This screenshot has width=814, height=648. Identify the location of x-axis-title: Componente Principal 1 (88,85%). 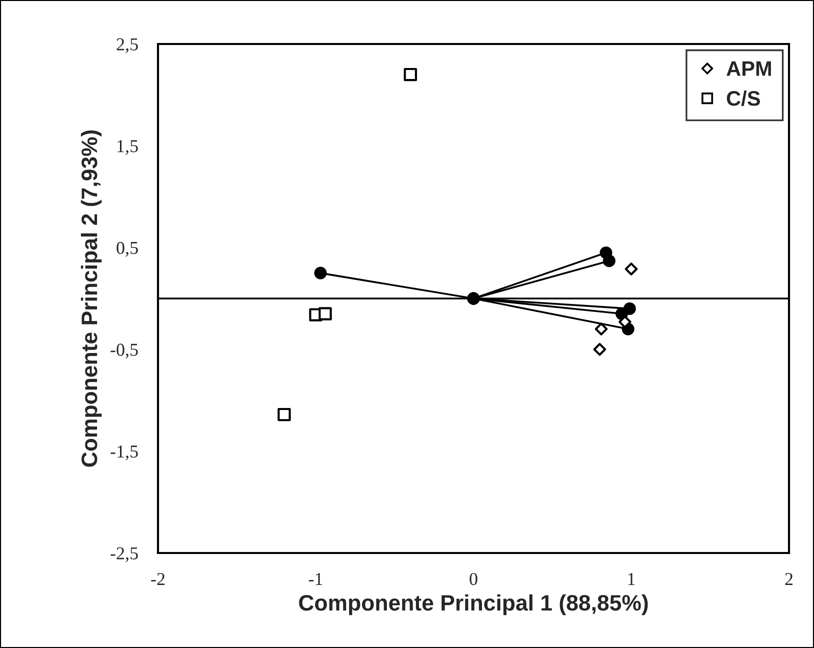
(473, 605).